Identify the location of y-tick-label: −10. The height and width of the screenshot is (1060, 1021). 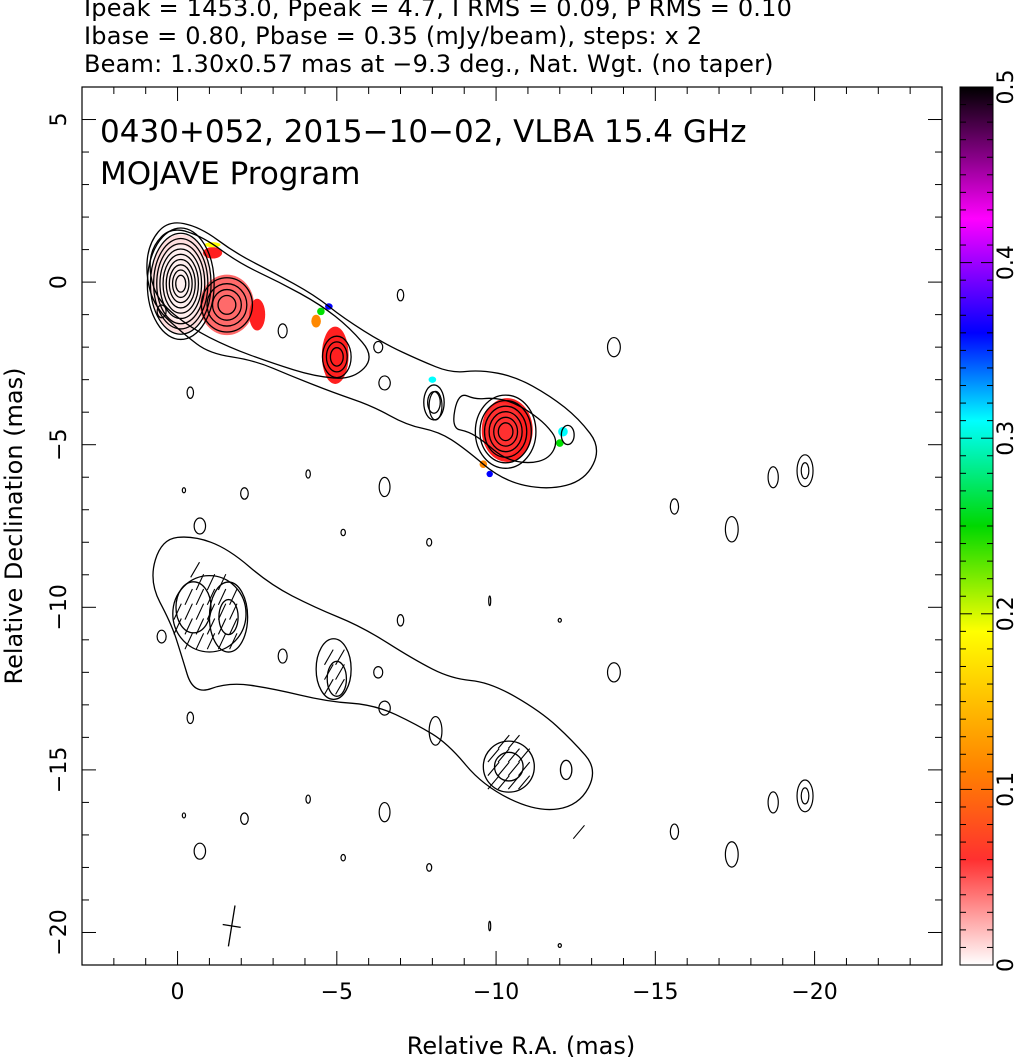
(59, 607).